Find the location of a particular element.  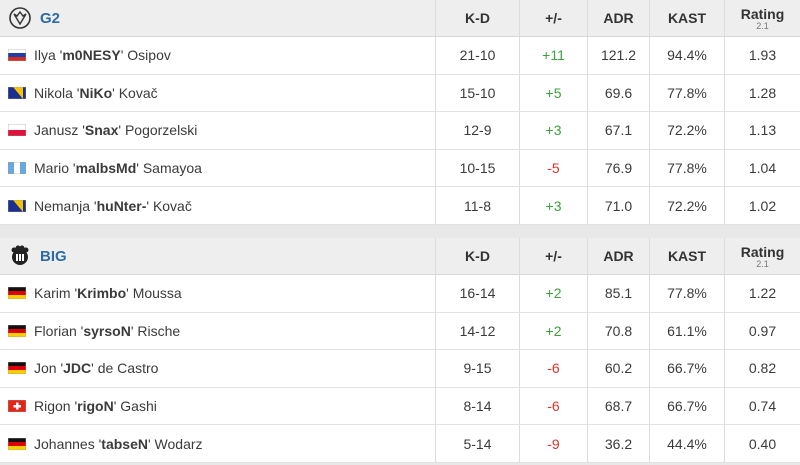

team-logo is located at coordinates (20, 18).